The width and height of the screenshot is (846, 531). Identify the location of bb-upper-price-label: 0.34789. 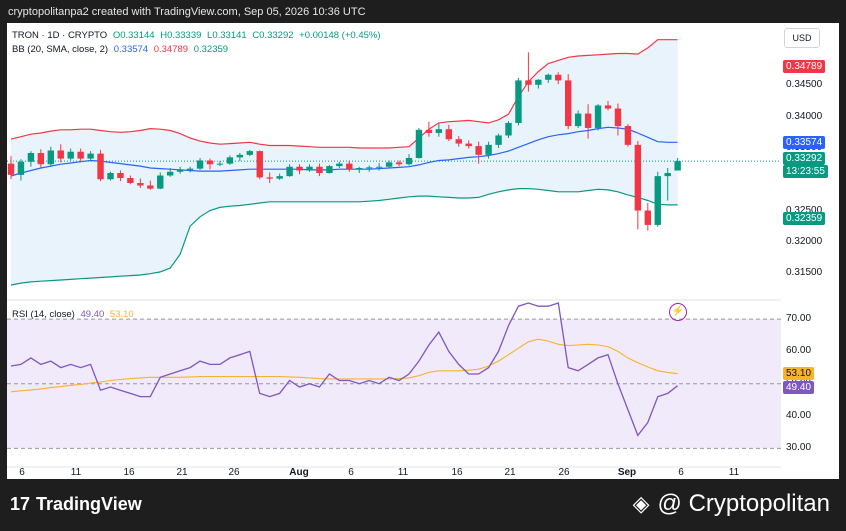
(804, 67).